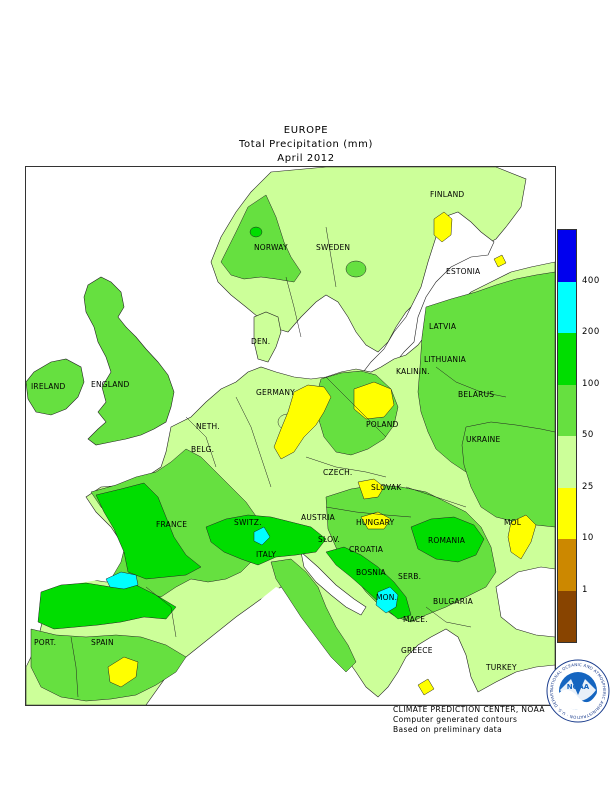 The width and height of the screenshot is (612, 792). Describe the element at coordinates (260, 341) in the screenshot. I see `country-label-denmark: DEN.` at that location.